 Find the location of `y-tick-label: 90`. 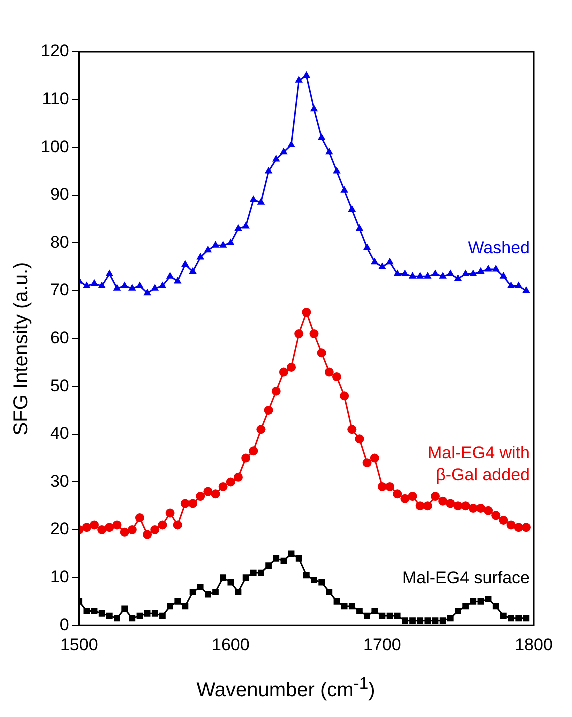

y-tick-label: 90 is located at coordinates (60, 194).